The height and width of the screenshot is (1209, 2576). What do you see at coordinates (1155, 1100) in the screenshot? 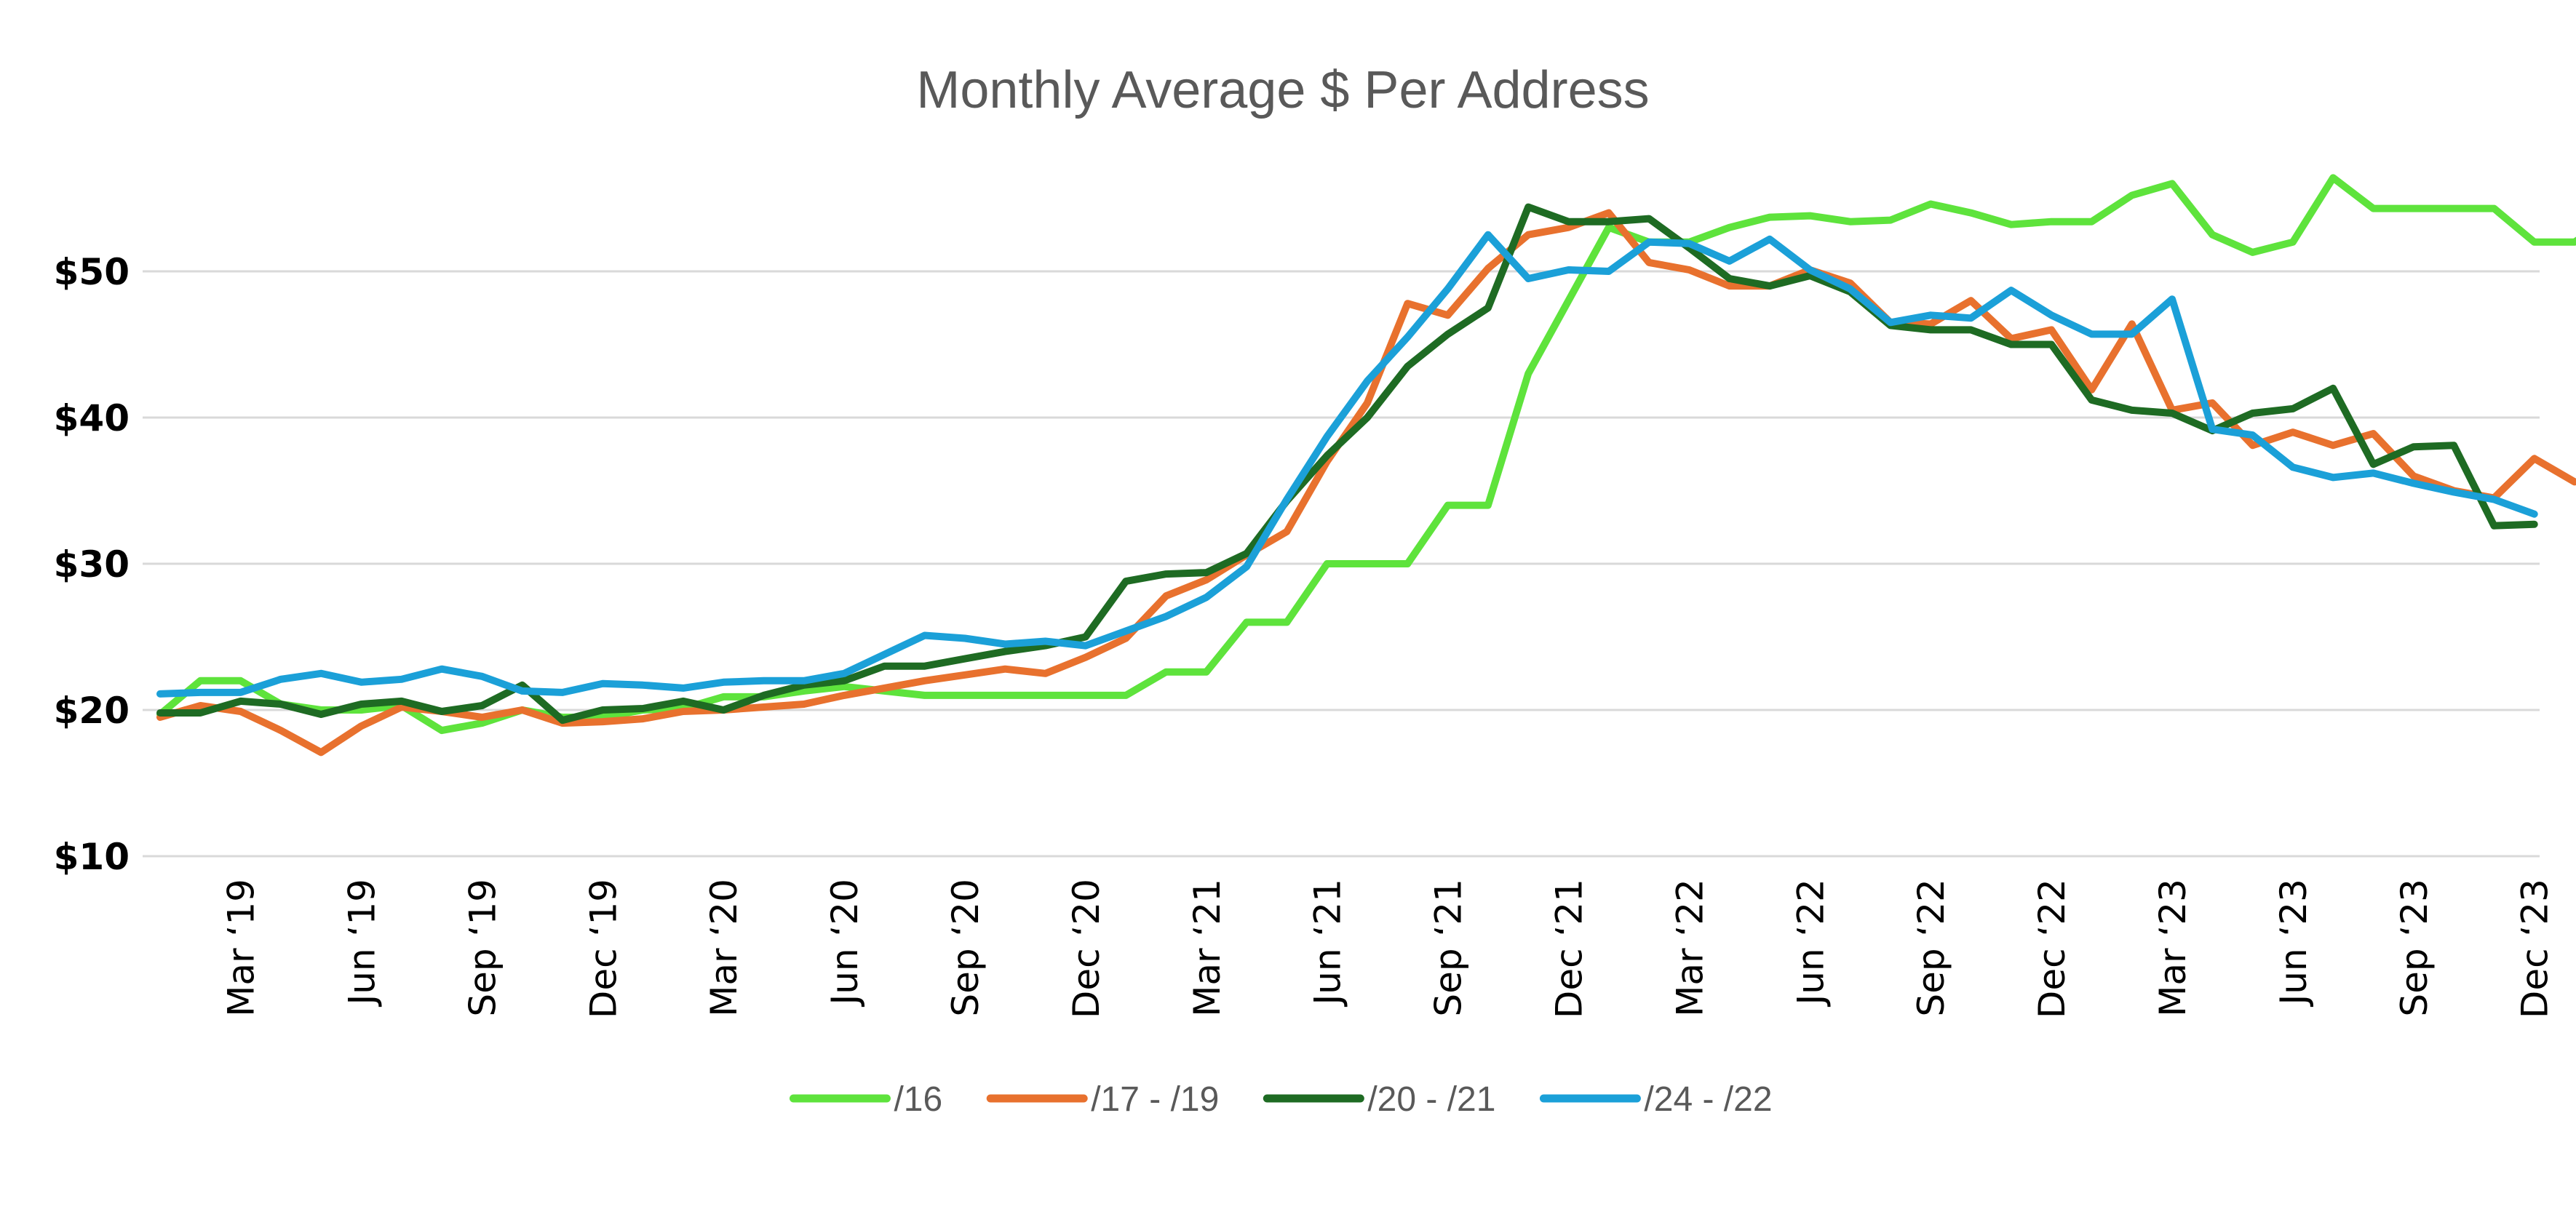
I see `legend-label: /17 - /19` at bounding box center [1155, 1100].